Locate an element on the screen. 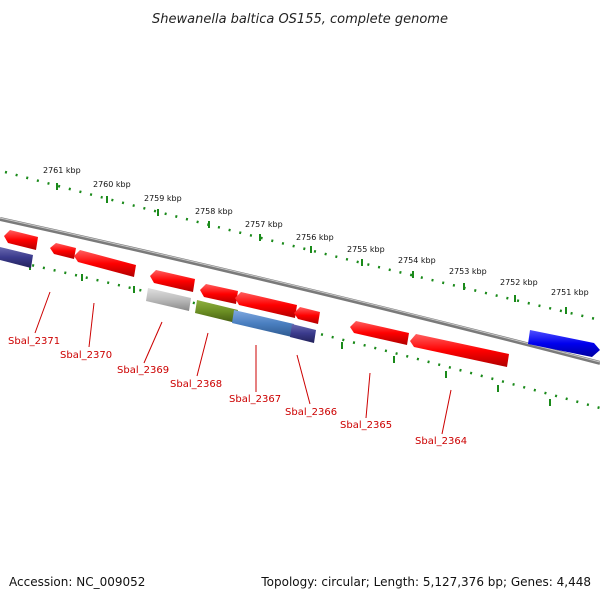  kbp-label: 2757 kbp is located at coordinates (264, 224).